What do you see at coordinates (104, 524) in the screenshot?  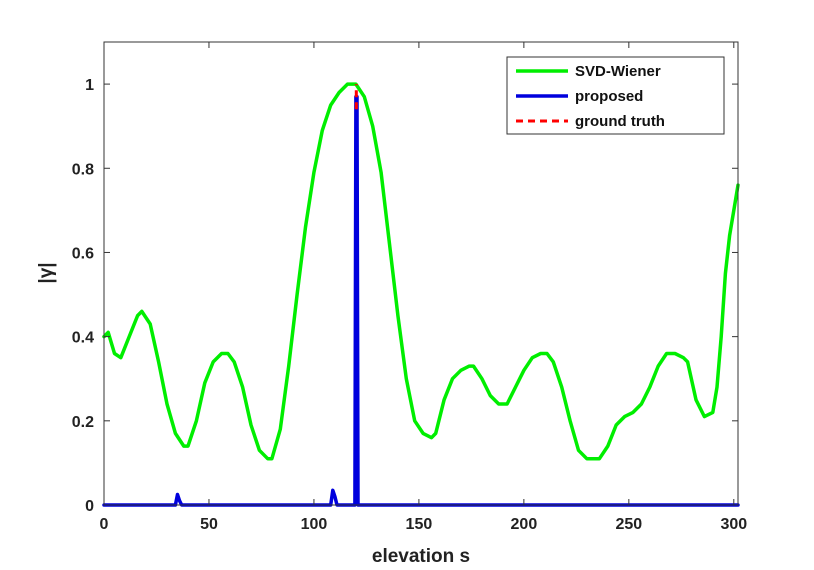 I see `x-tick-label: 0` at bounding box center [104, 524].